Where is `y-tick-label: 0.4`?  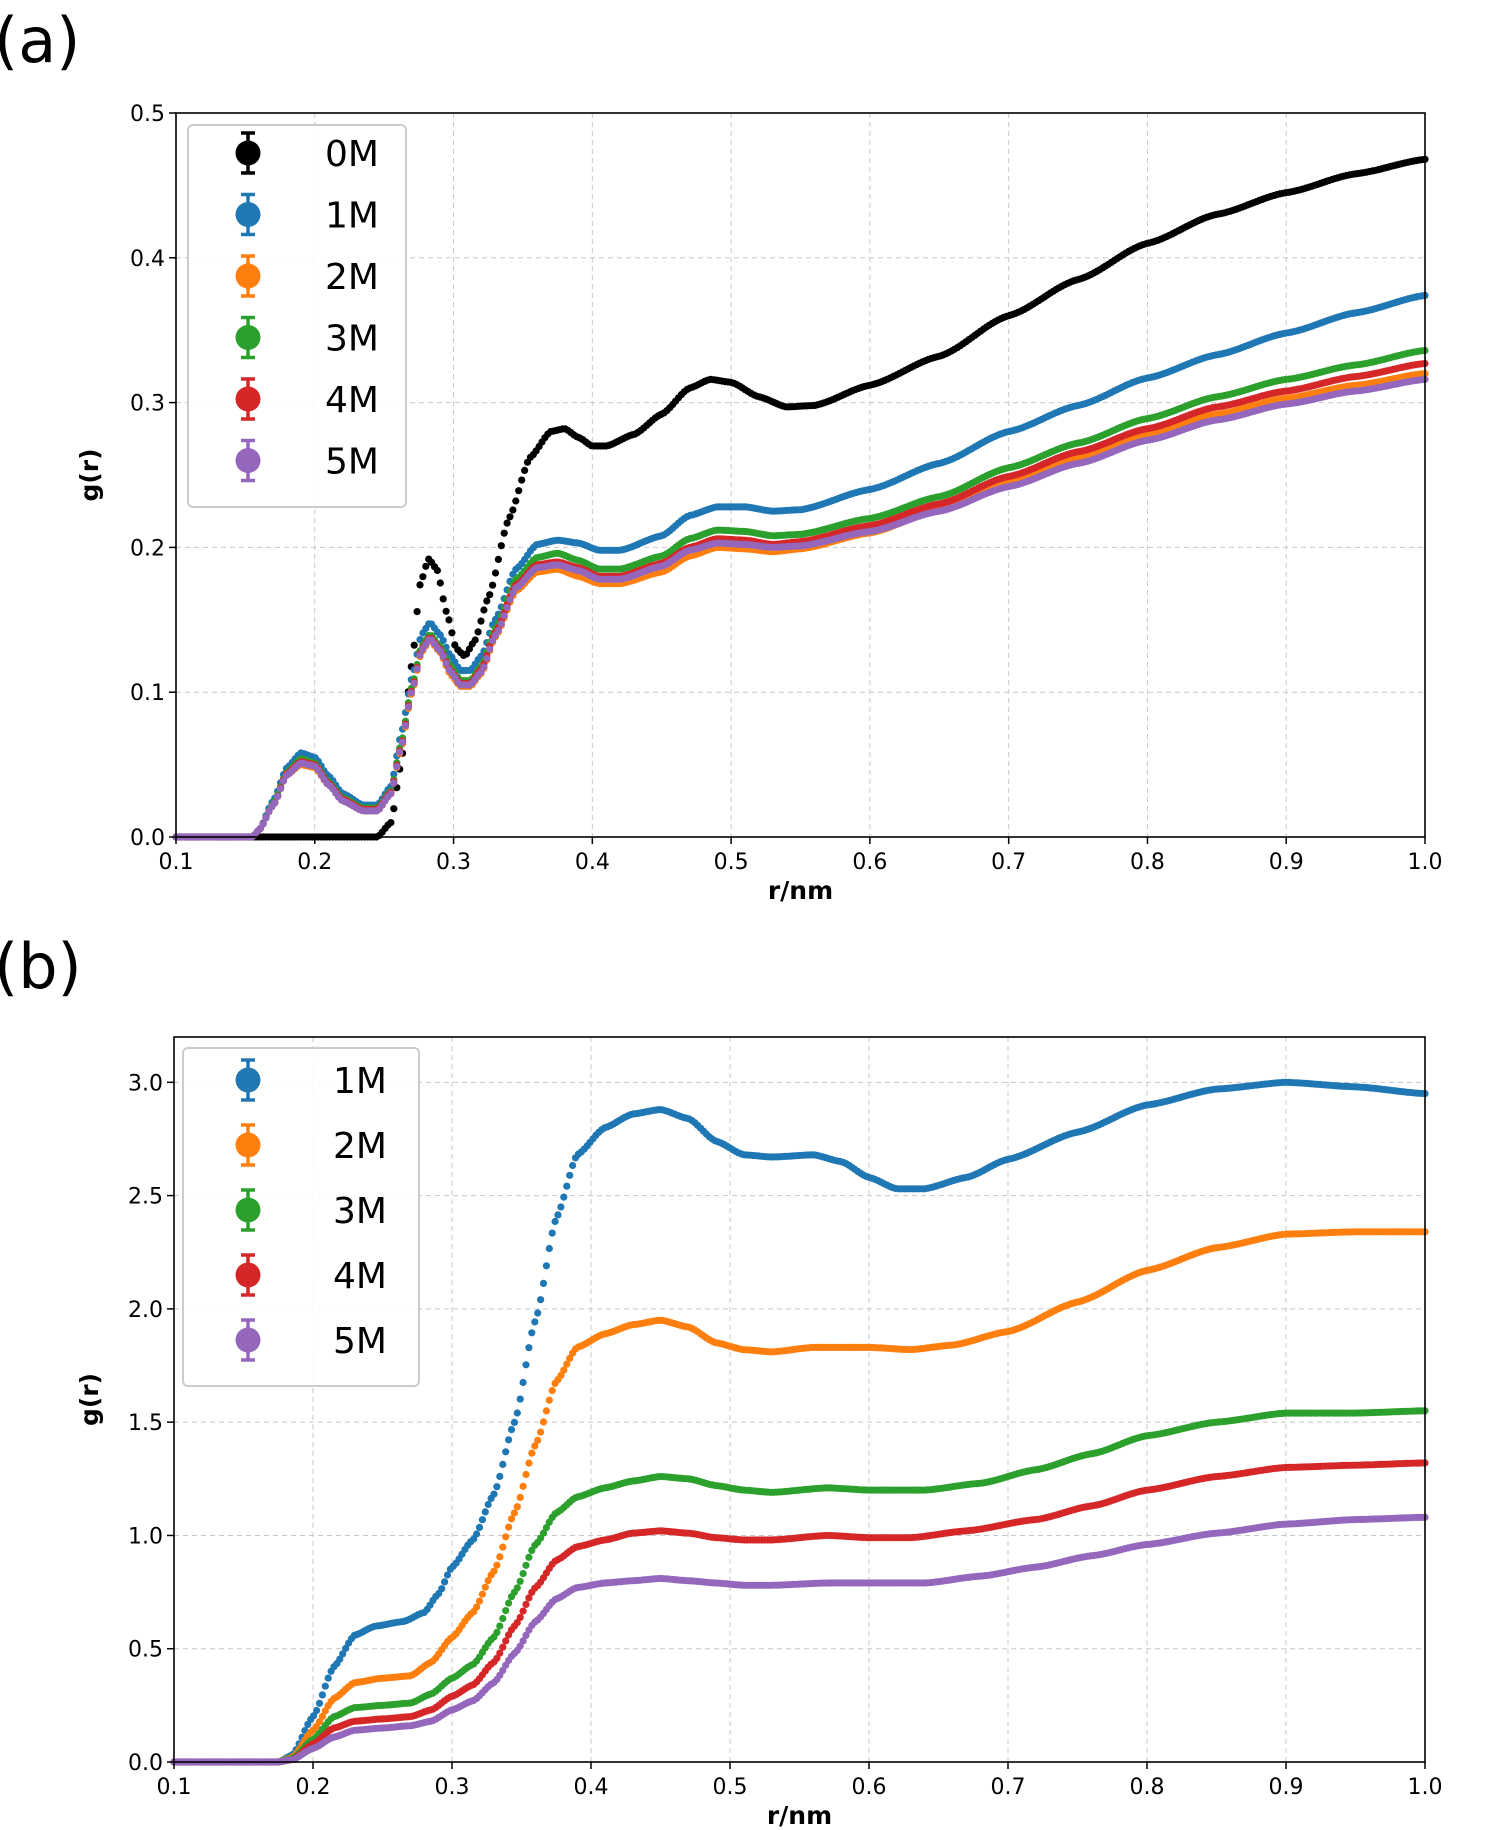
y-tick-label: 0.4 is located at coordinates (147, 259).